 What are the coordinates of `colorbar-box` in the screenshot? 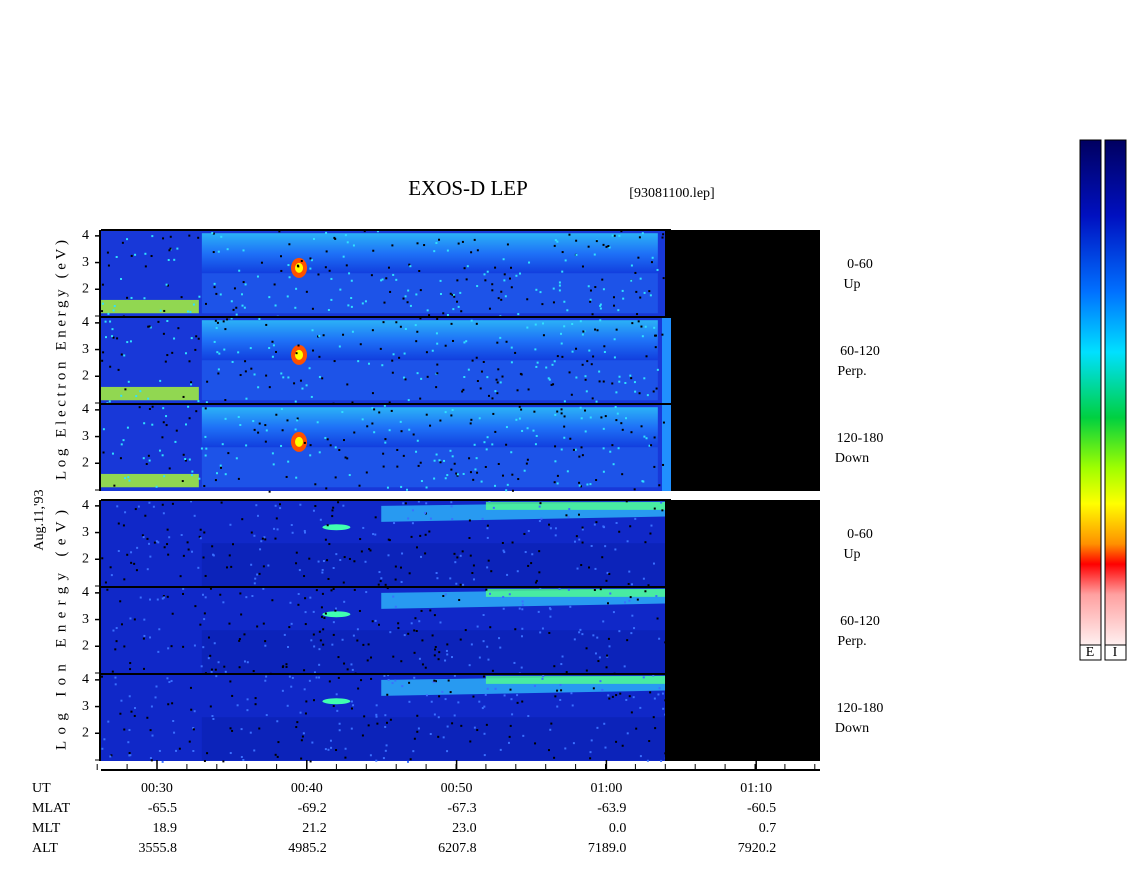 It's located at (1115, 652).